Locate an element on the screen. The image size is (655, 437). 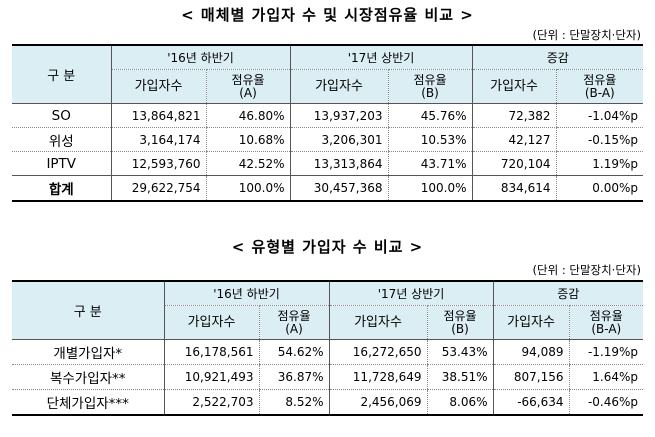
table2-group-header-h2-2016: '16년 하반기 is located at coordinates (246, 293).